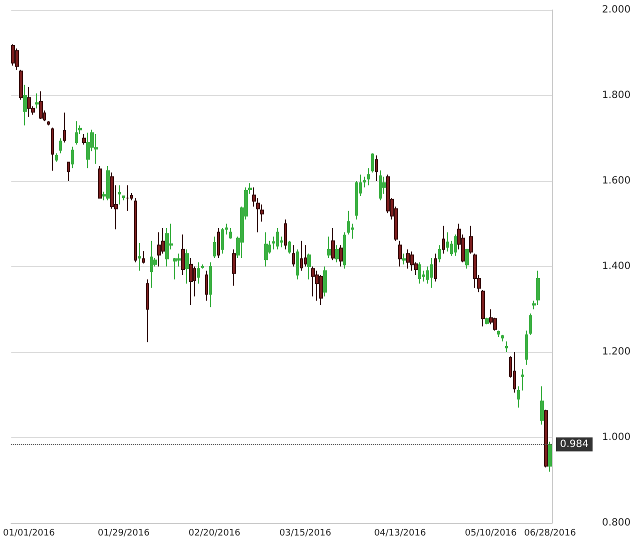  Describe the element at coordinates (616, 95) in the screenshot. I see `y-tick-label: 1.800` at that location.